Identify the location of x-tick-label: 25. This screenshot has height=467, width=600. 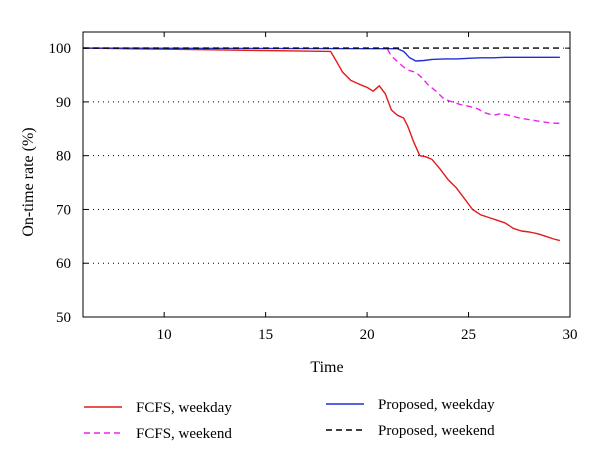
(468, 335).